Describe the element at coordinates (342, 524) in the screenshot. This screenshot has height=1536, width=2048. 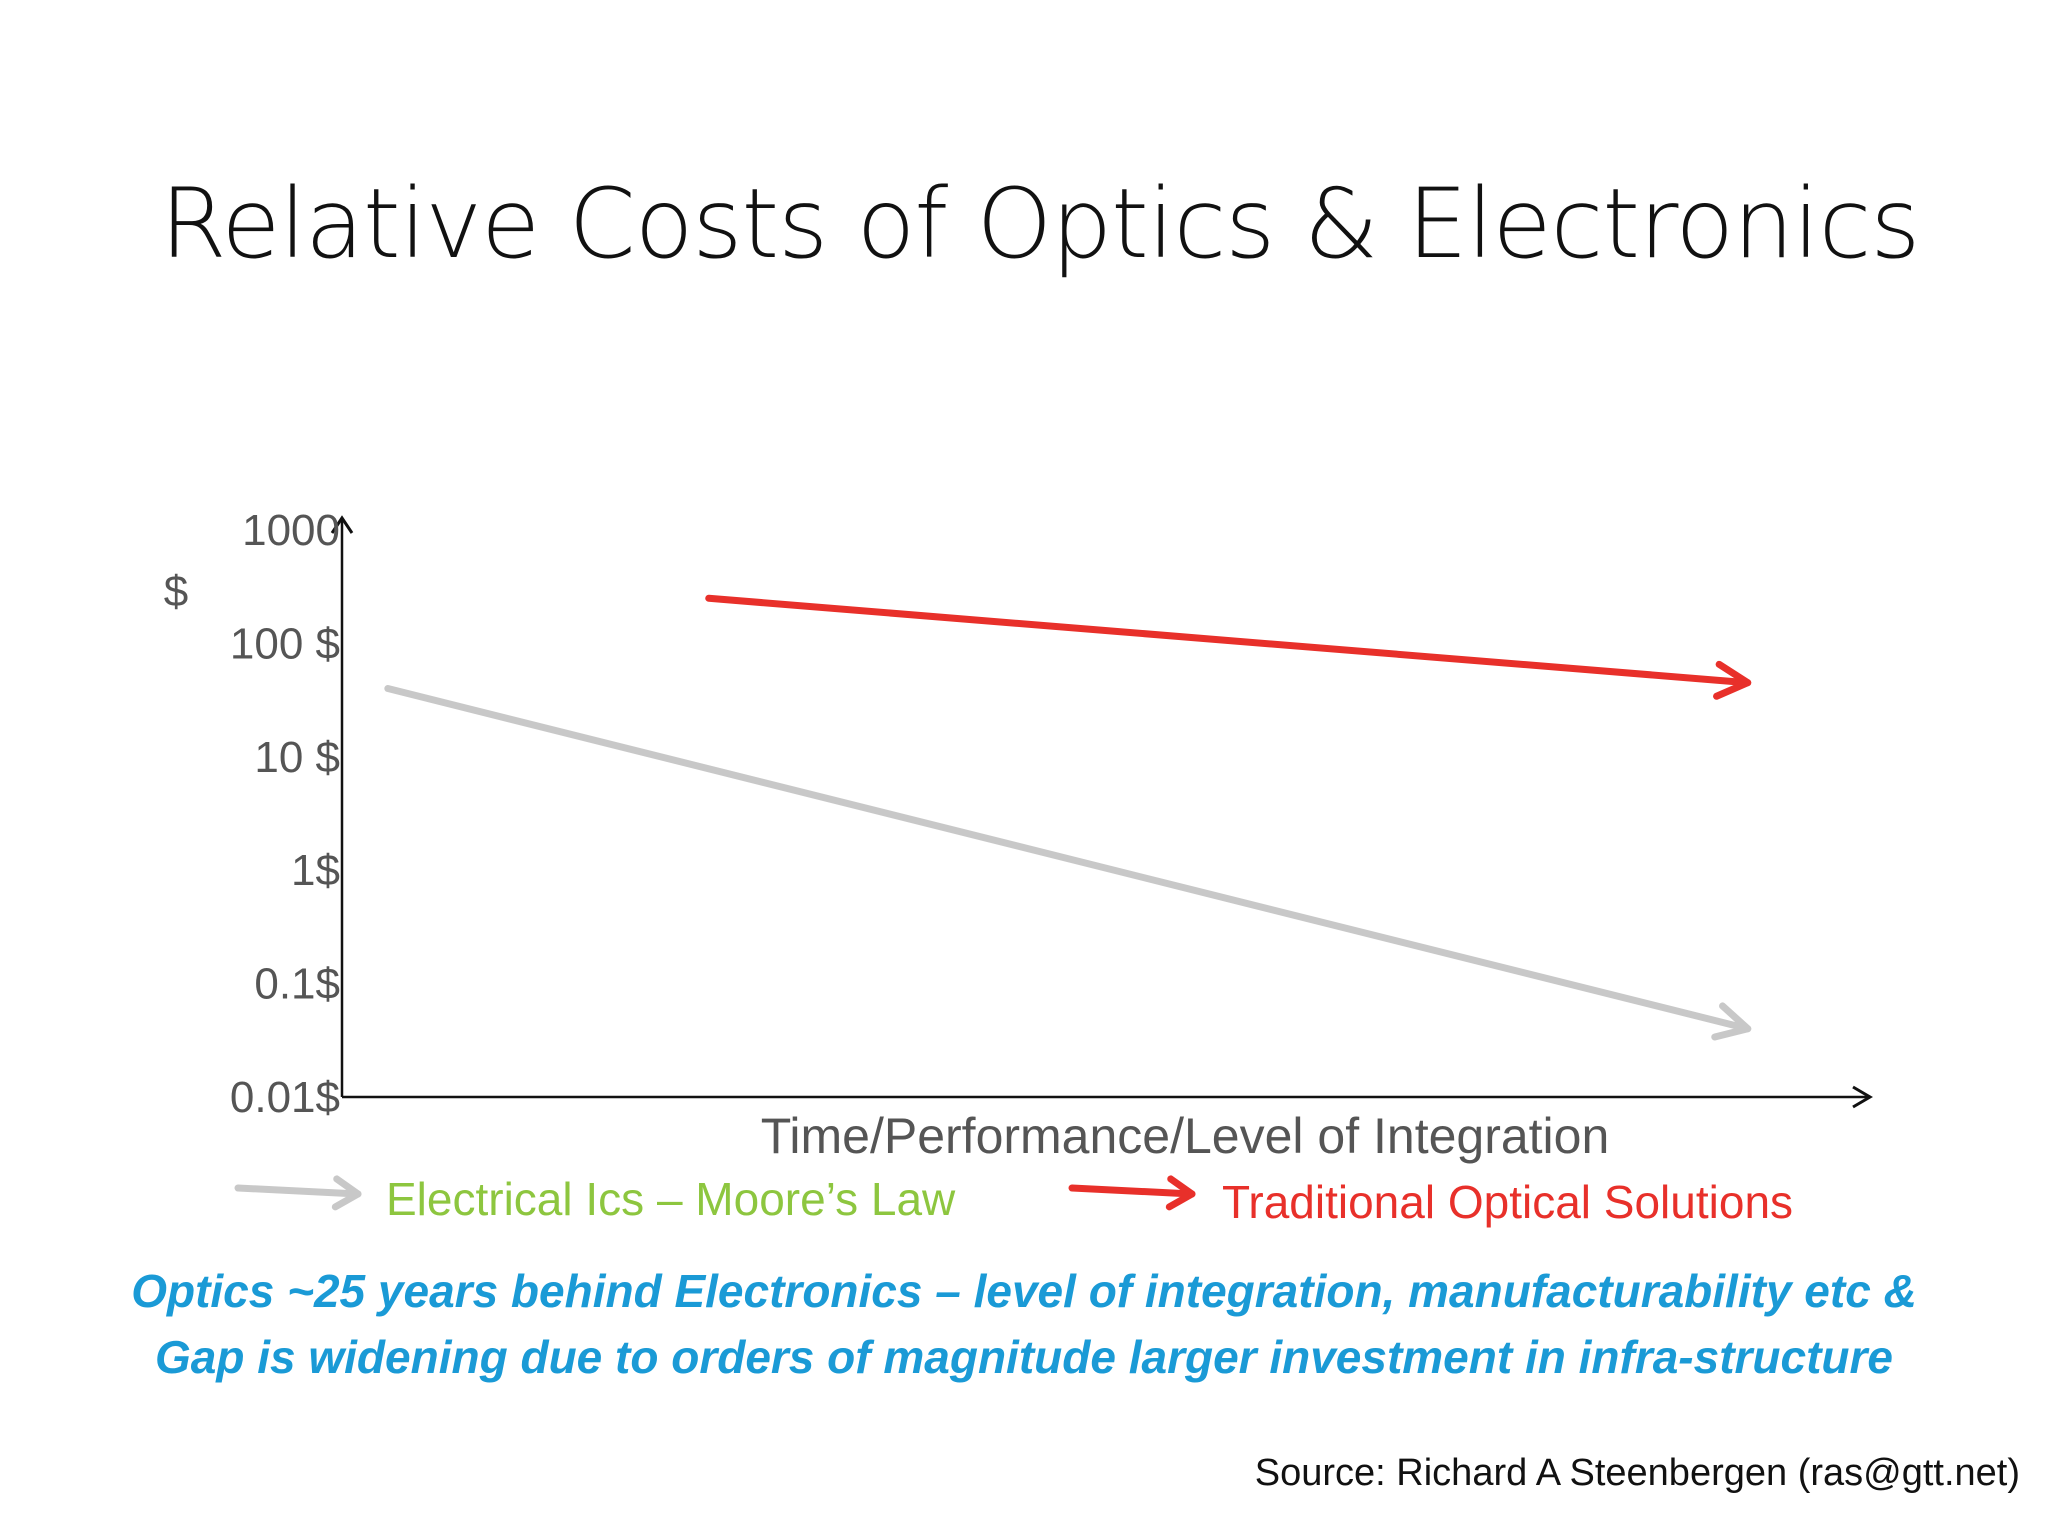
I see `y-axis-arrow` at that location.